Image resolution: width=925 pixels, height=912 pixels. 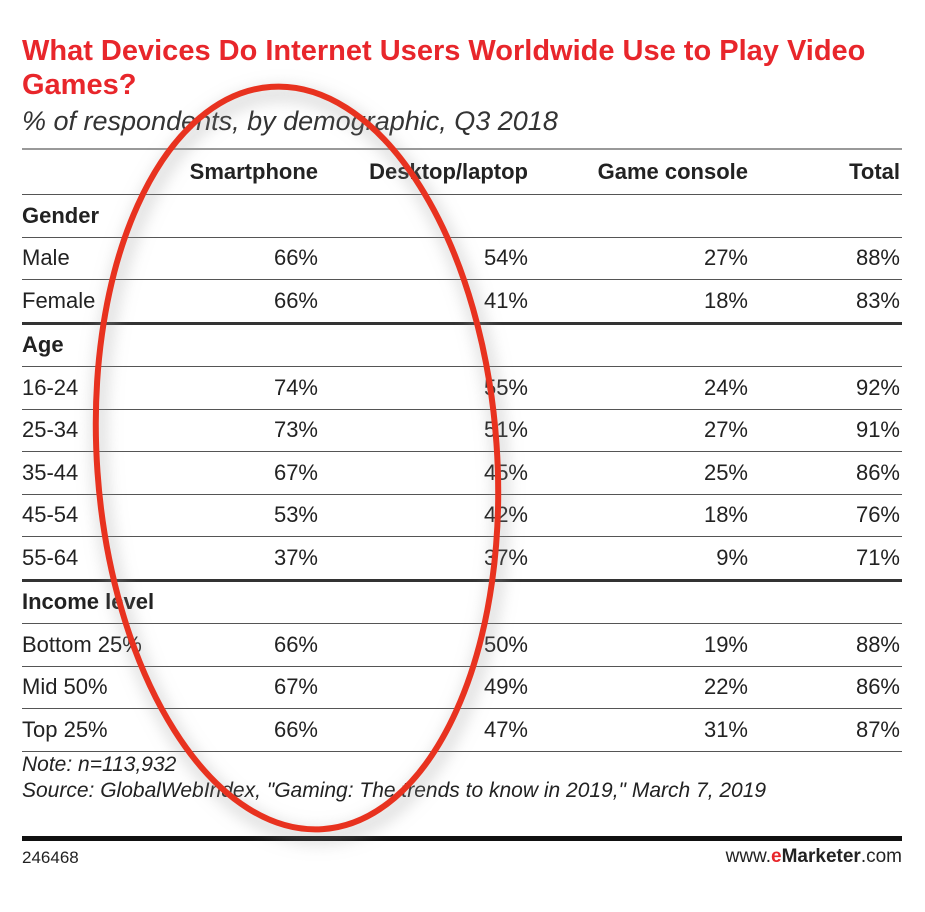 I want to click on section-label: Age, so click(x=43, y=345).